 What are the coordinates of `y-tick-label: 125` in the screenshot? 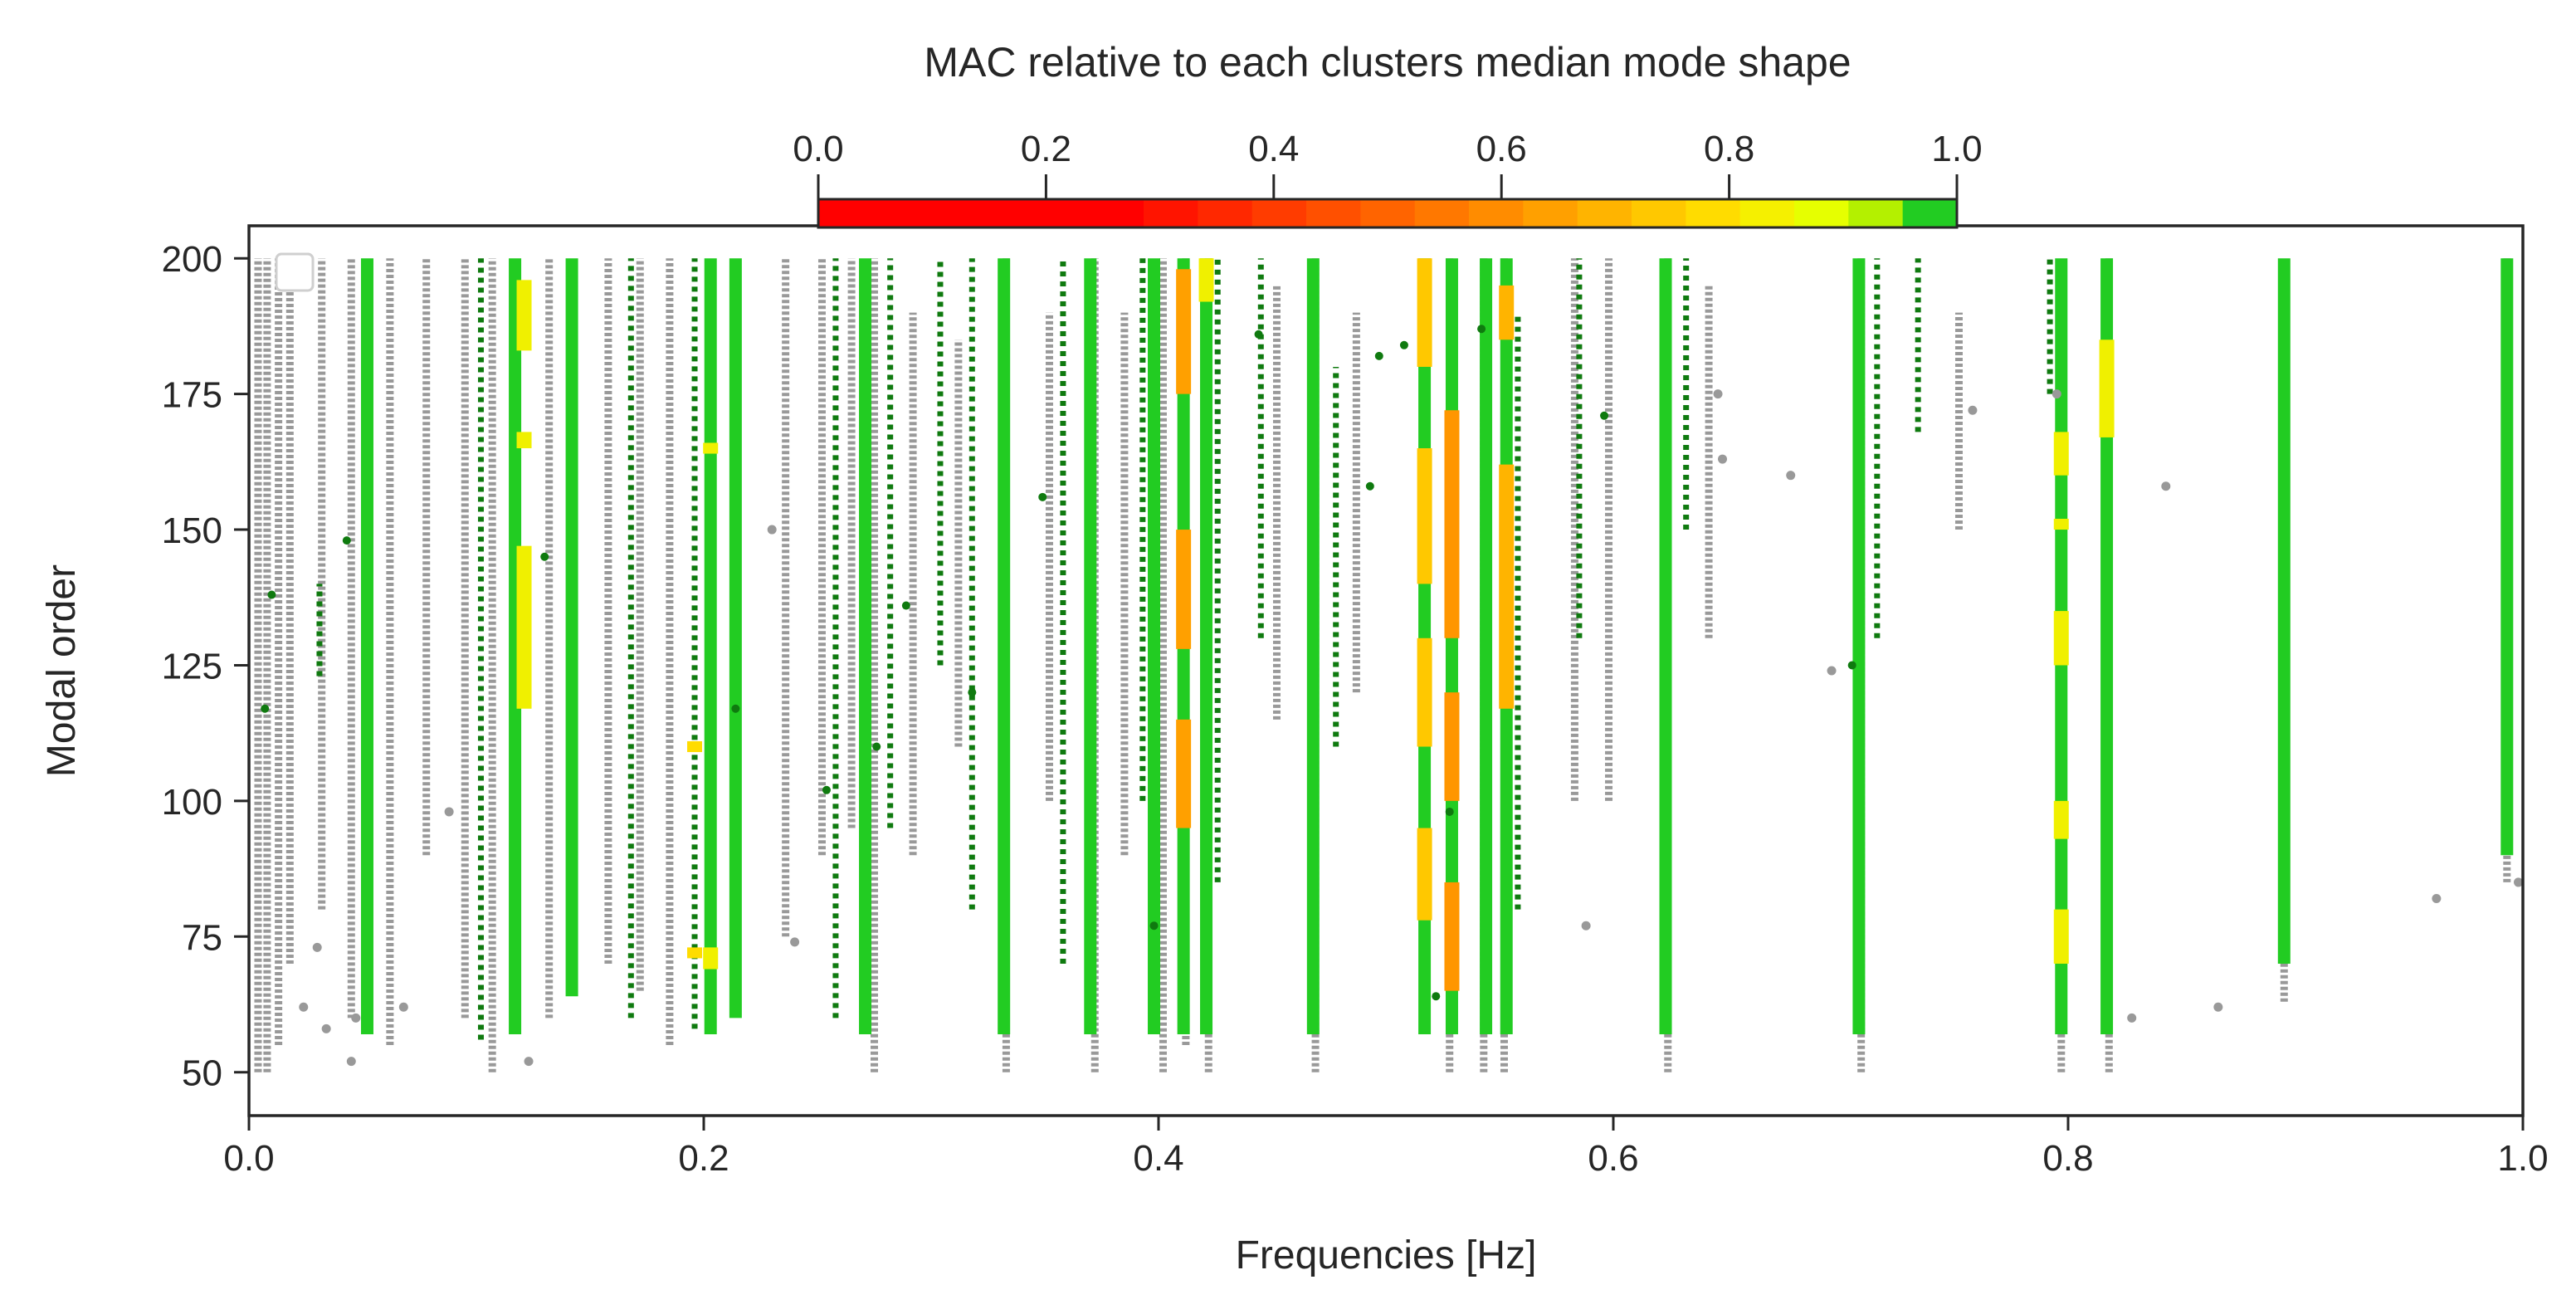 It's located at (192, 666).